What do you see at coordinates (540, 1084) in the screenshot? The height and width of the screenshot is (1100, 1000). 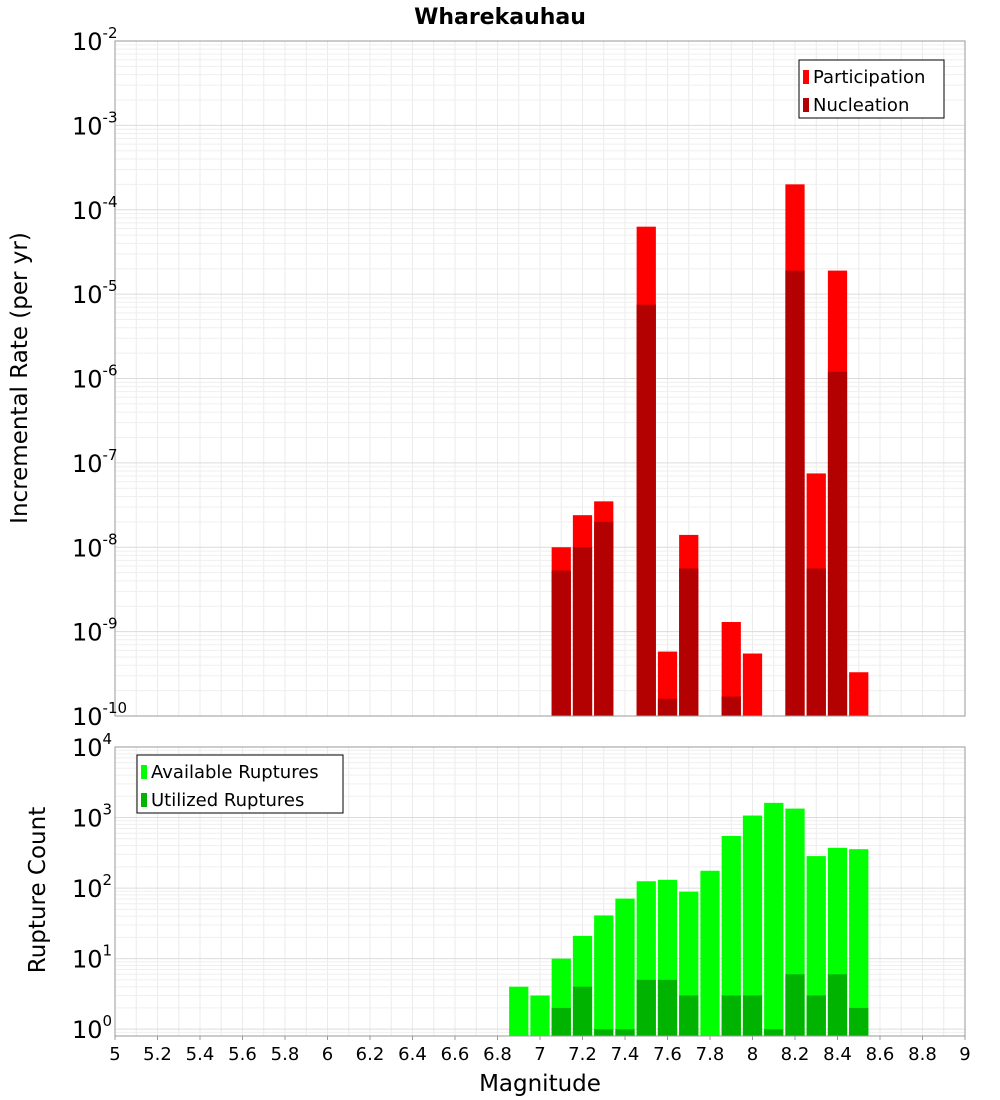 I see `x-axis-title: Magnitude` at bounding box center [540, 1084].